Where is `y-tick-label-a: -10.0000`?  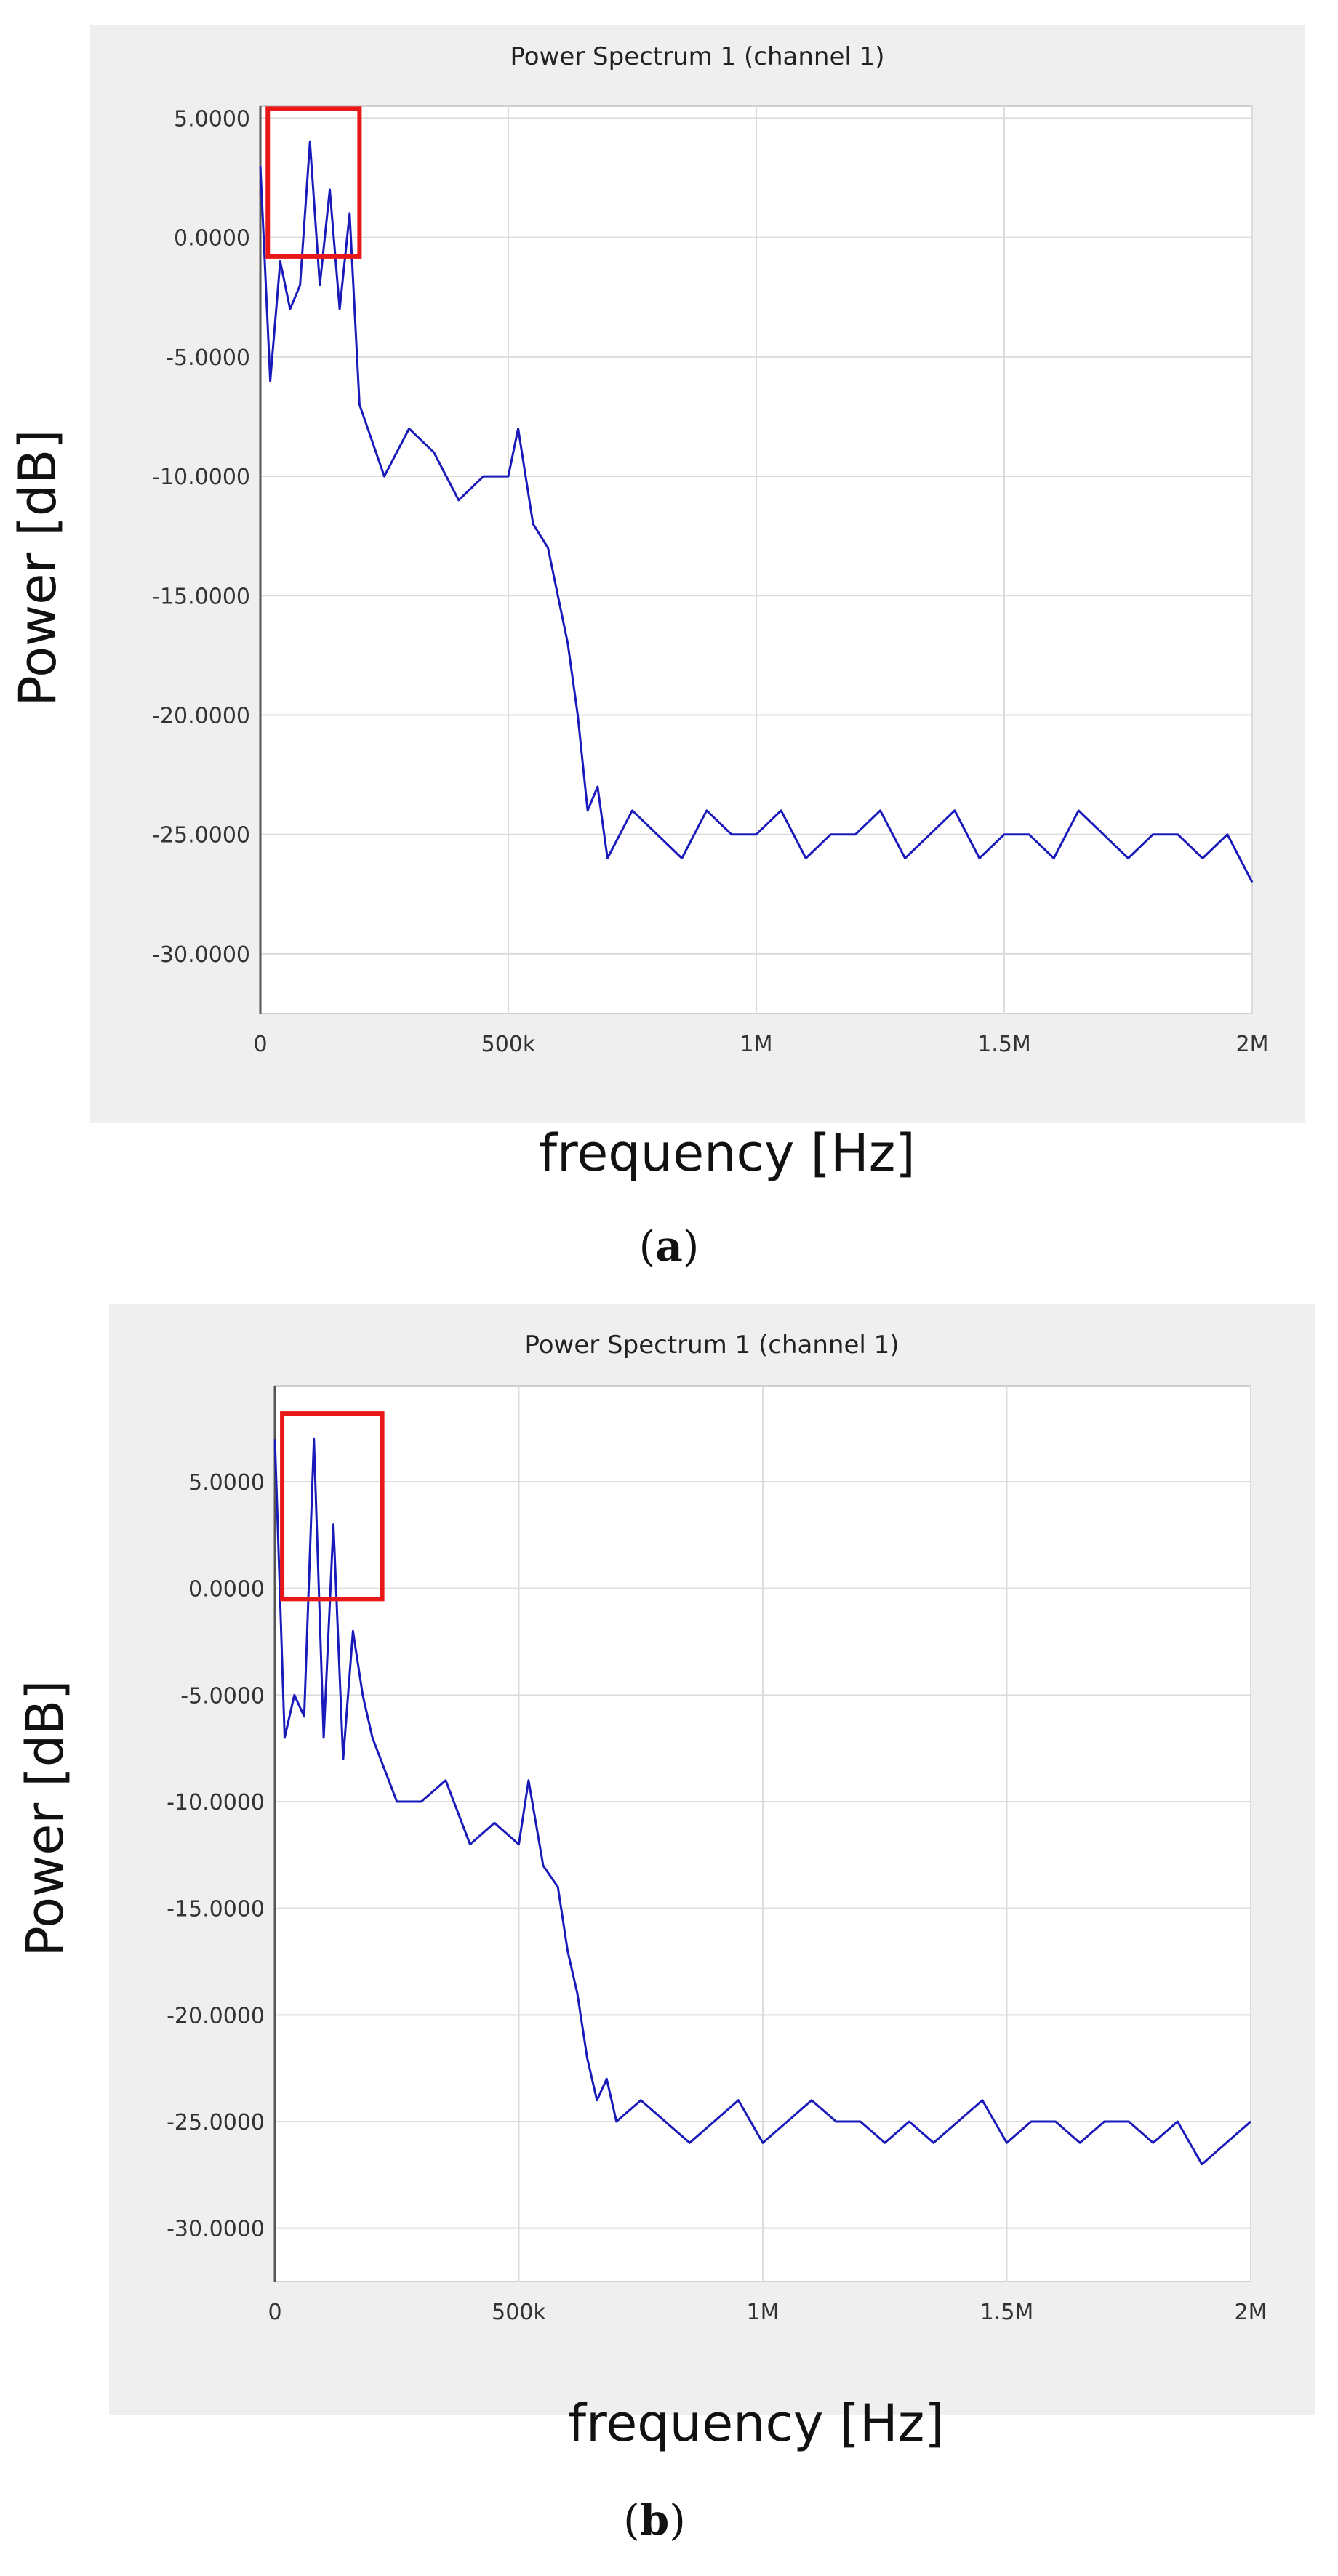 y-tick-label-a: -10.0000 is located at coordinates (201, 477).